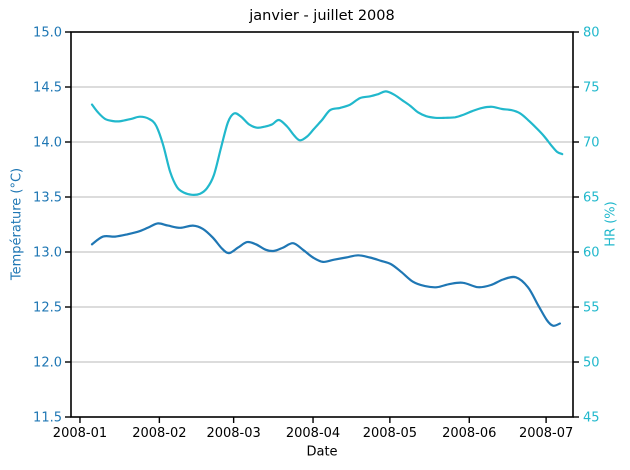 This screenshot has width=630, height=470. What do you see at coordinates (322, 452) in the screenshot?
I see `x-axis-label: Date` at bounding box center [322, 452].